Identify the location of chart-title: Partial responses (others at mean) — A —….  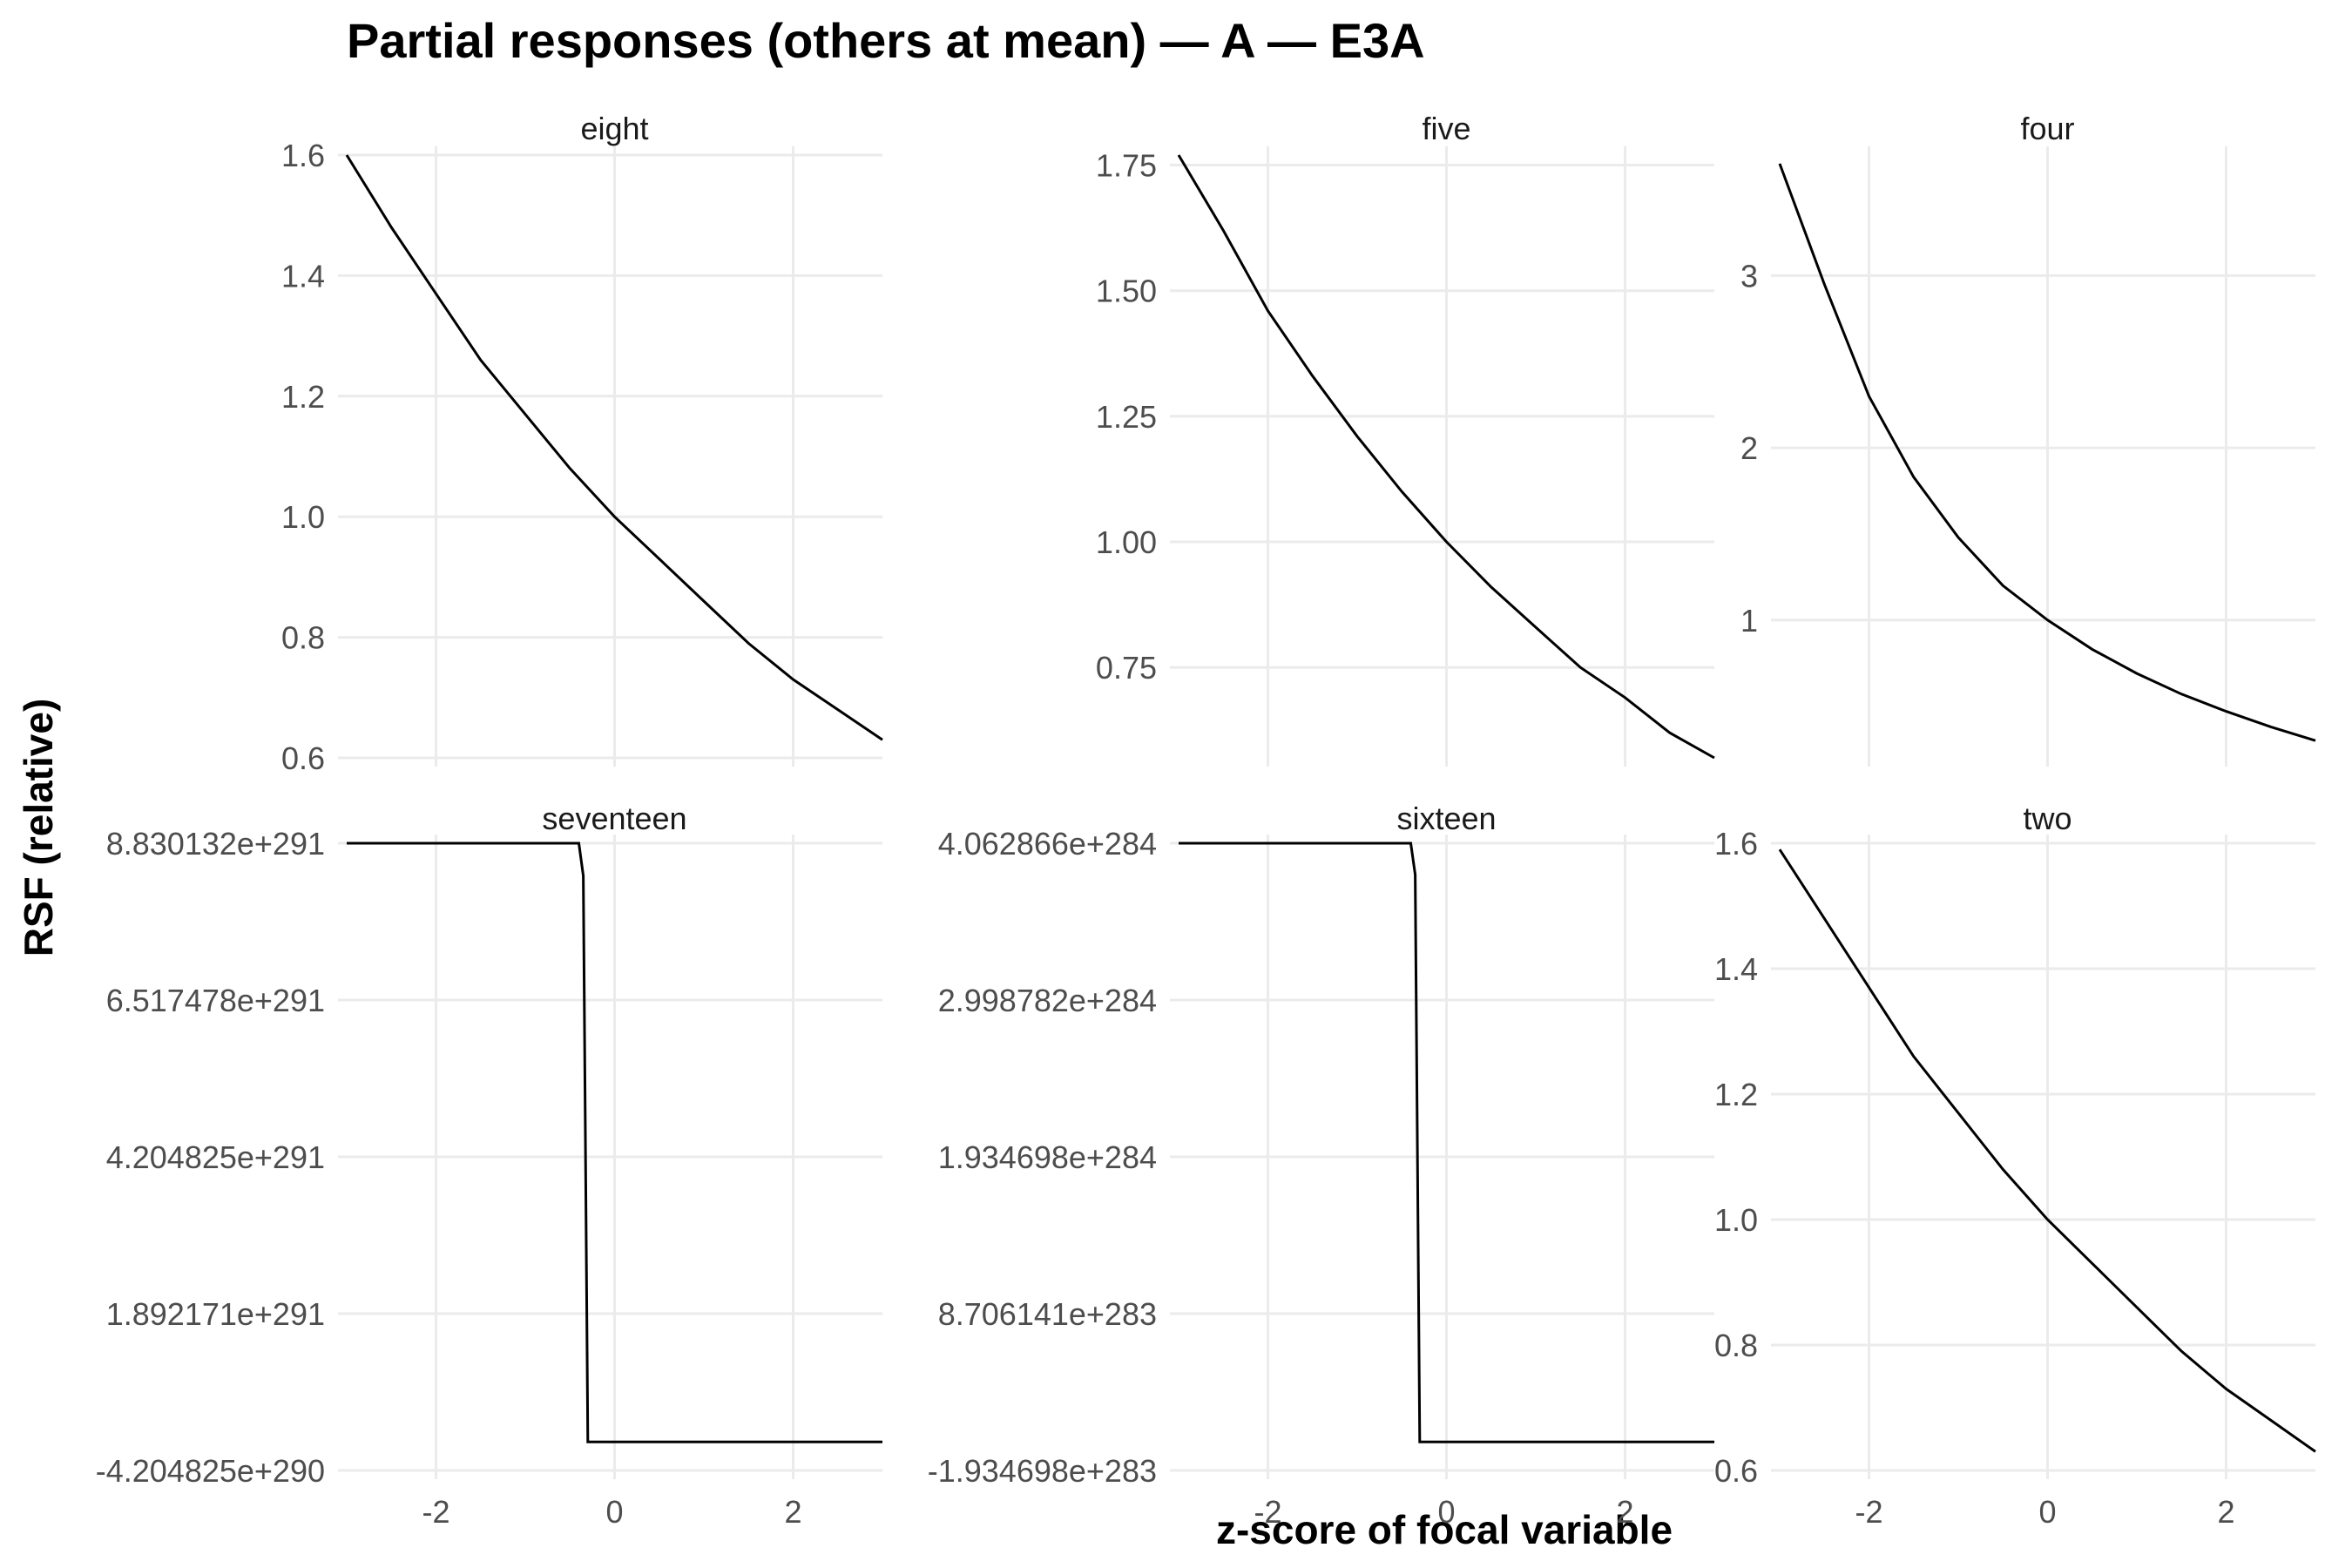
(886, 40).